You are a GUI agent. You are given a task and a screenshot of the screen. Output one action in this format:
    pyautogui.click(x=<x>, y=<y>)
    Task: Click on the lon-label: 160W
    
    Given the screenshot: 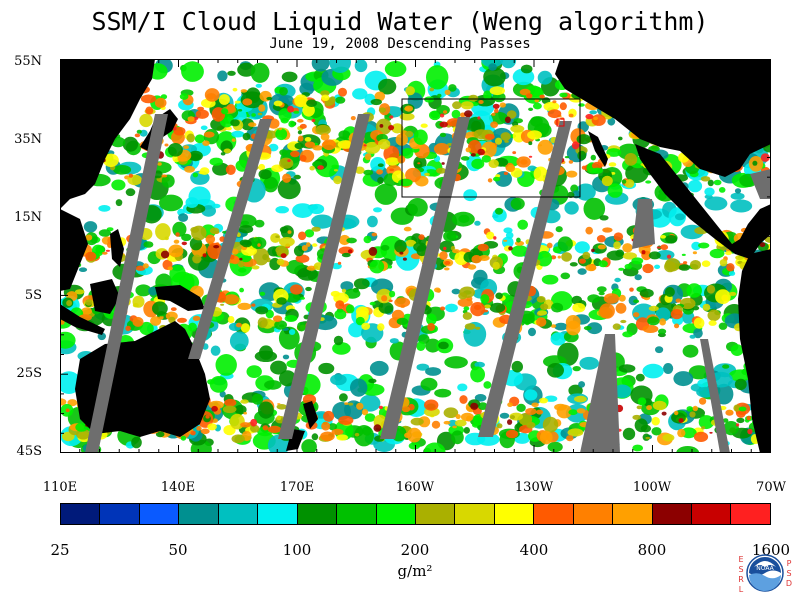 What is the action you would take?
    pyautogui.click(x=415, y=487)
    